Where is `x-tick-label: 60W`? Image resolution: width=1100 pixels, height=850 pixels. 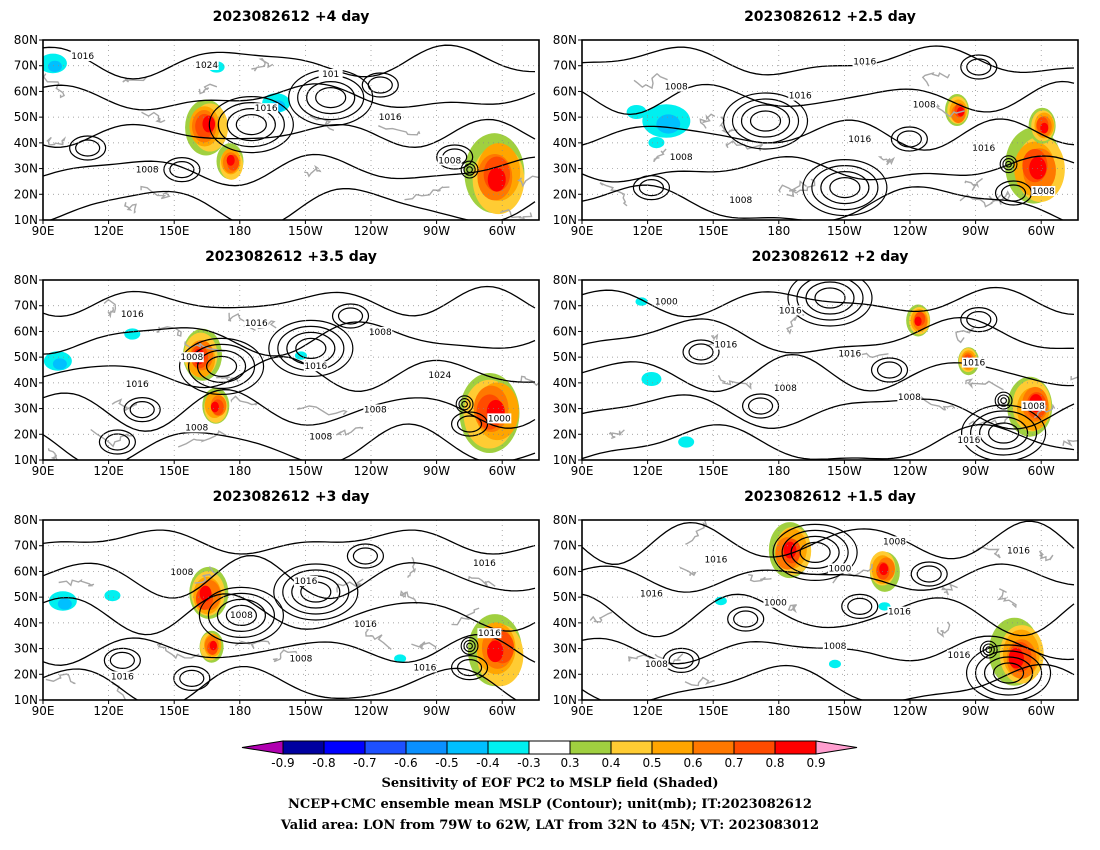 x-tick-label: 60W is located at coordinates (502, 711).